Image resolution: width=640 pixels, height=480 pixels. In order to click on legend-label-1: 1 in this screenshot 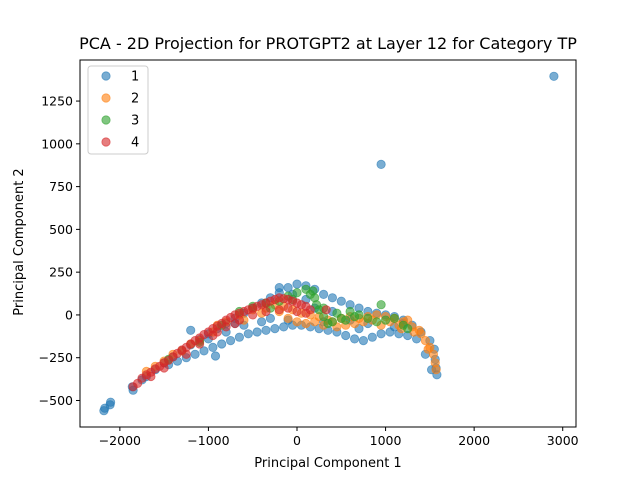, I will do `click(135, 77)`.